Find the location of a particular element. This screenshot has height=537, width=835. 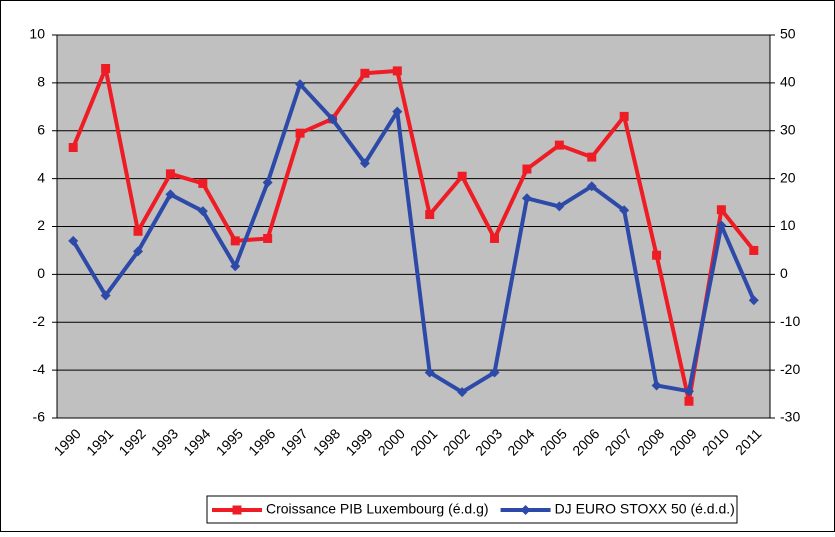

y2-tick-label: 0 is located at coordinates (784, 273).